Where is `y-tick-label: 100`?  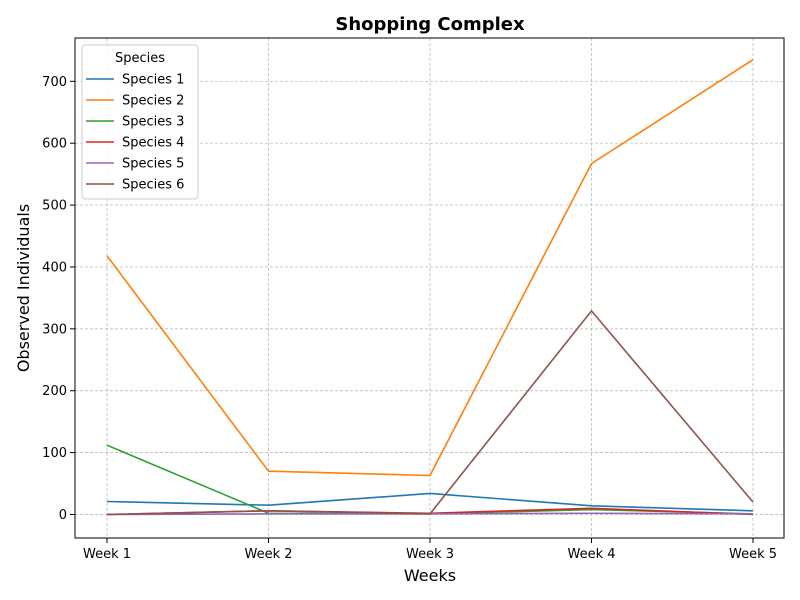
y-tick-label: 100 is located at coordinates (54, 453).